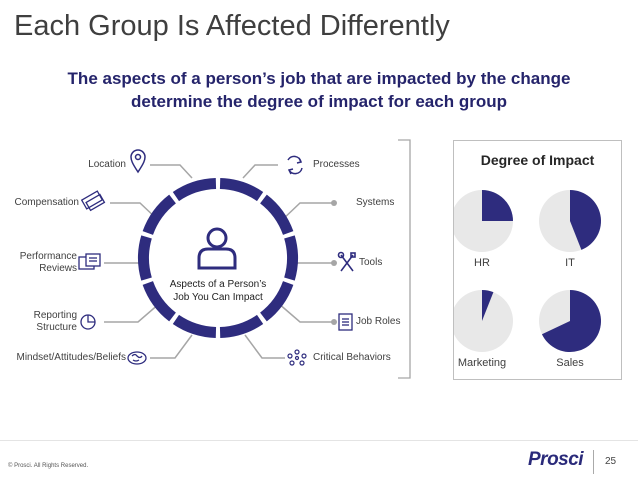  What do you see at coordinates (334, 263) in the screenshot?
I see `connector-dot-tools` at bounding box center [334, 263].